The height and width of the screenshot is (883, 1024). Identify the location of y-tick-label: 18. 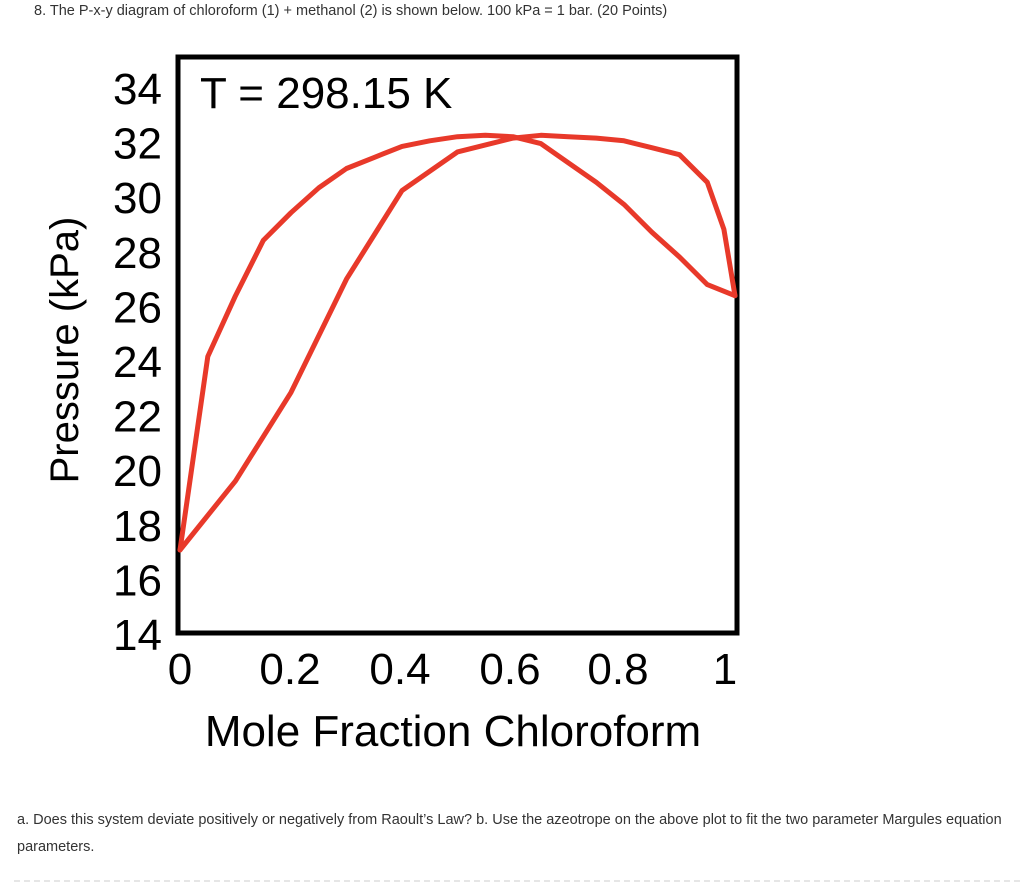
(137, 526).